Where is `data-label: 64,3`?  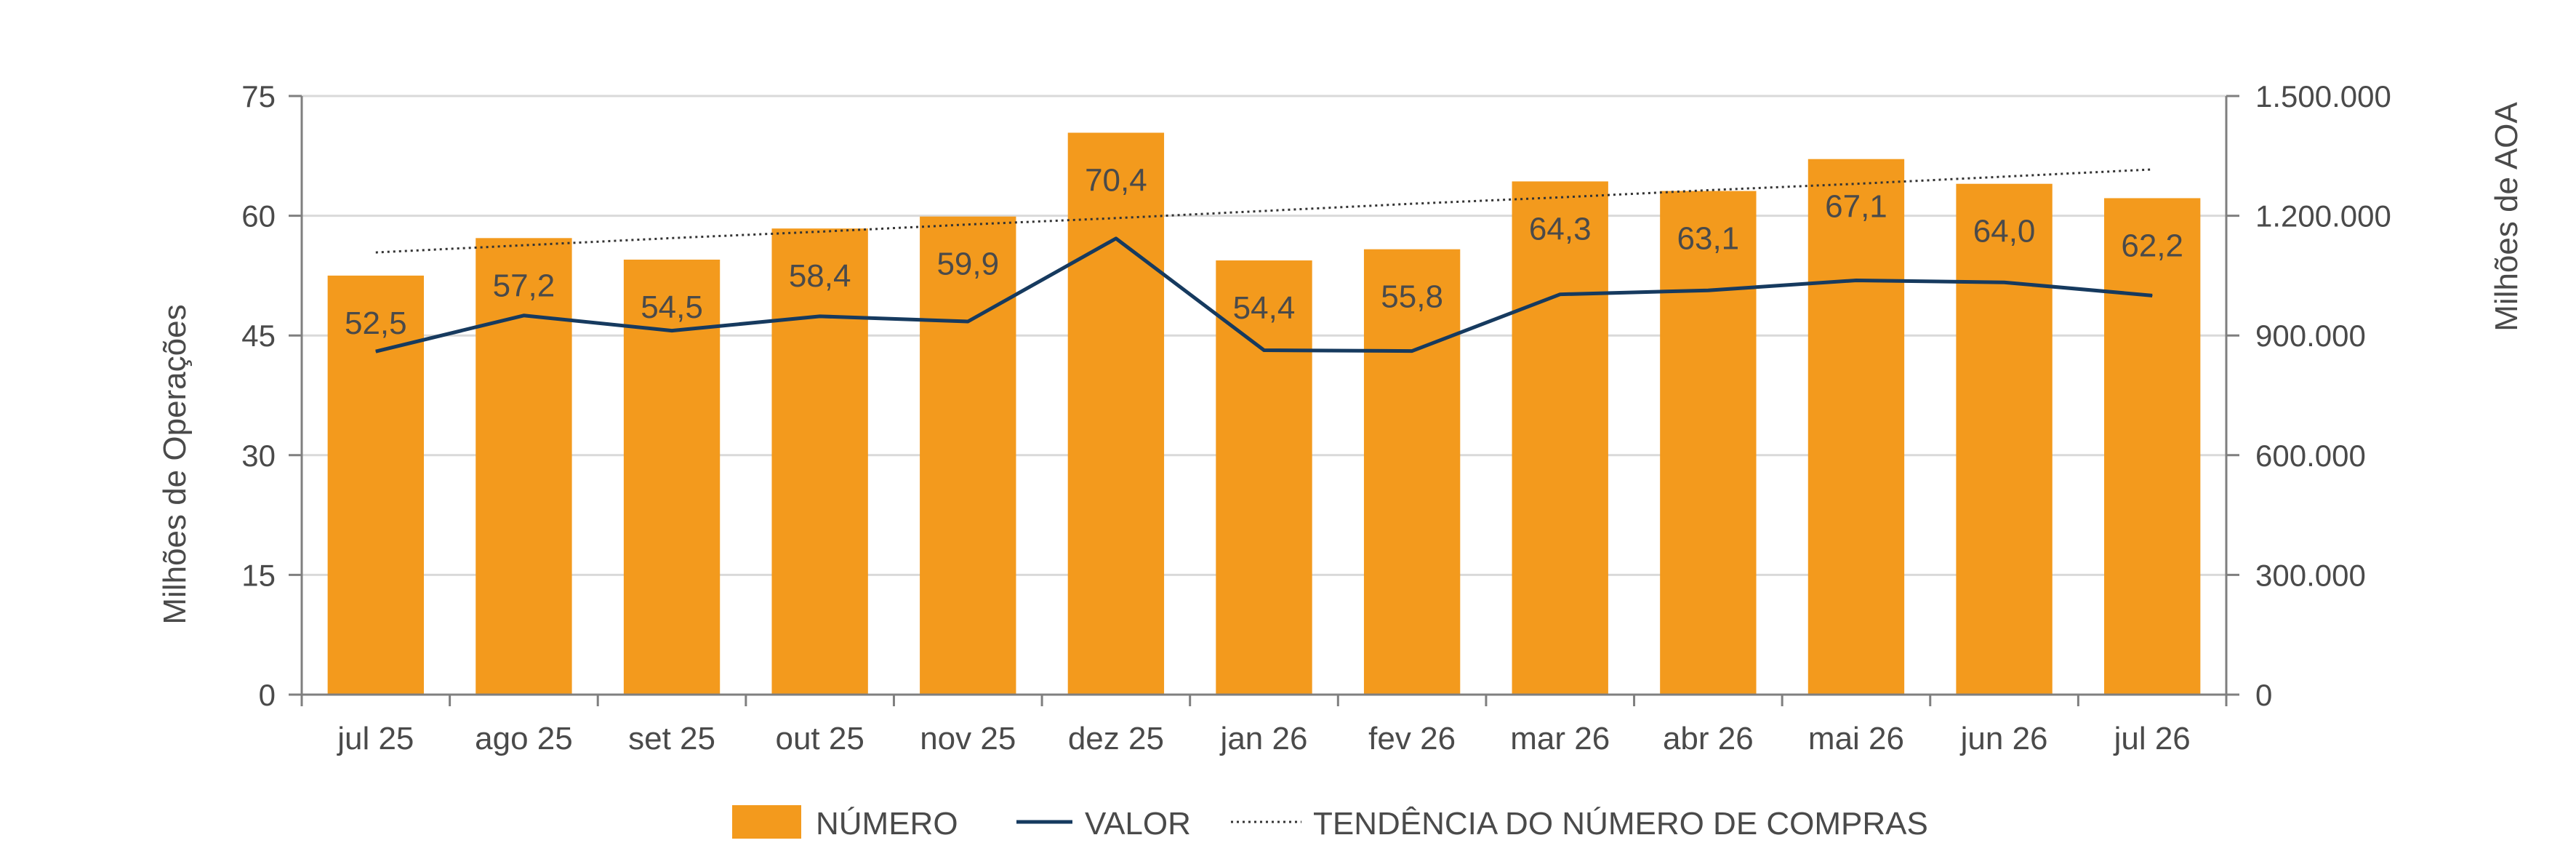 data-label: 64,3 is located at coordinates (1560, 229).